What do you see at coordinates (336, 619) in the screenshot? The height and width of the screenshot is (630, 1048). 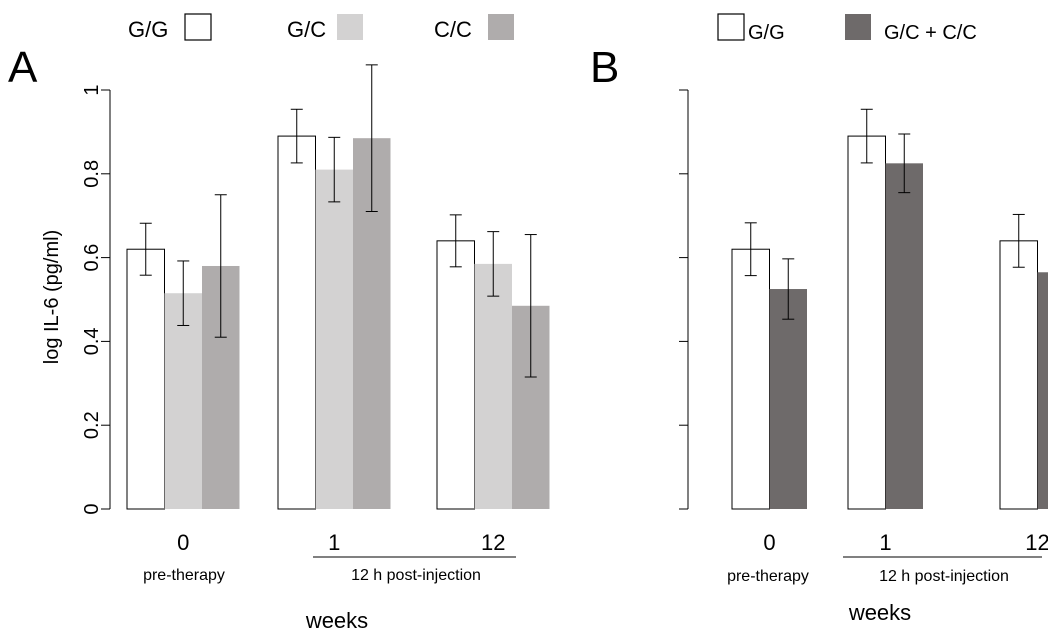 I see `panel-a-x-axis-label: weeks` at bounding box center [336, 619].